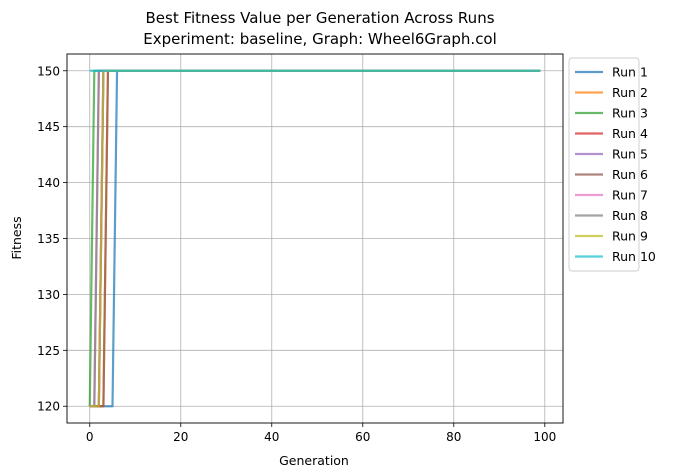 Image resolution: width=677 pixels, height=476 pixels. What do you see at coordinates (630, 154) in the screenshot?
I see `legend-entry: Run 5` at bounding box center [630, 154].